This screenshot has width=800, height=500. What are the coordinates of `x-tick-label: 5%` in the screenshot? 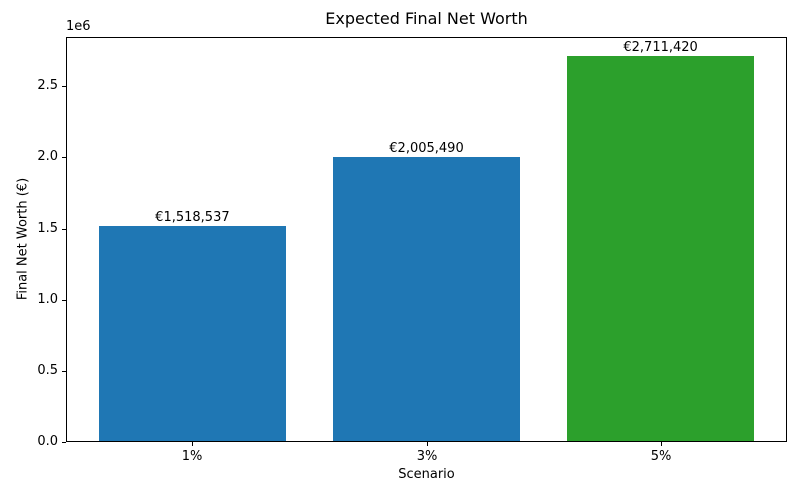 It's located at (661, 456).